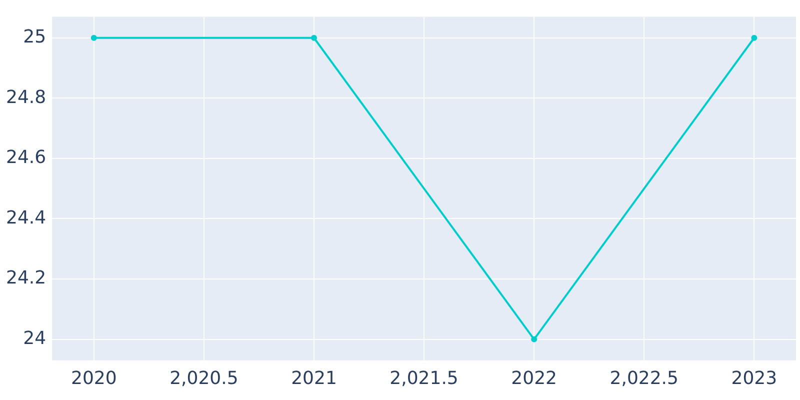 Image resolution: width=800 pixels, height=400 pixels. Describe the element at coordinates (204, 378) in the screenshot. I see `x-tick-label: 2,020.5` at that location.